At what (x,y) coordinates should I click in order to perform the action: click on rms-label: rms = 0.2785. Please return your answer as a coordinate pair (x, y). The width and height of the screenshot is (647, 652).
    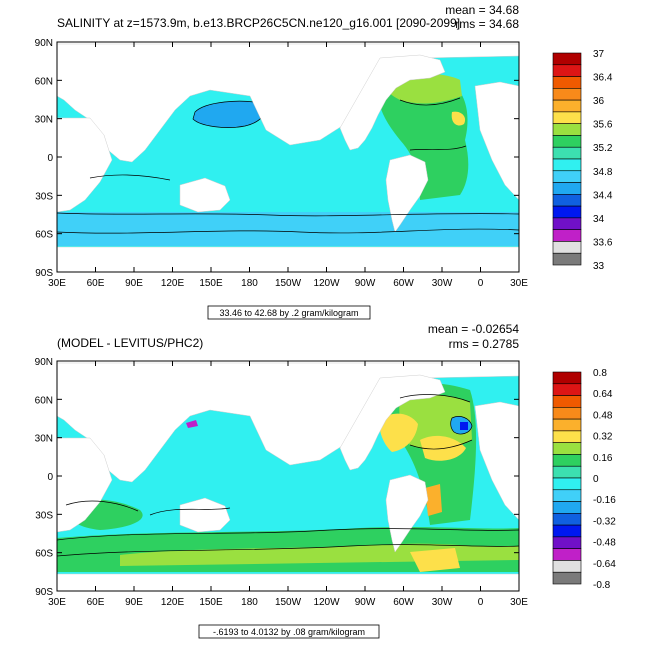
    Looking at the image, I should click on (484, 344).